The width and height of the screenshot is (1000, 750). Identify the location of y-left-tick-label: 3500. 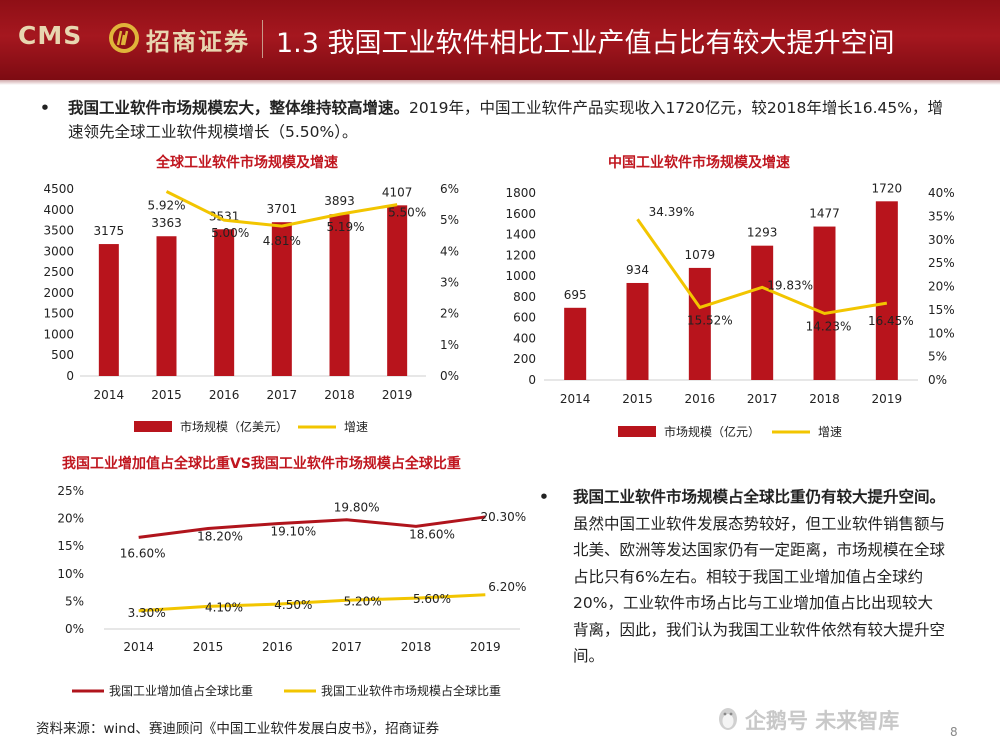
(58, 231).